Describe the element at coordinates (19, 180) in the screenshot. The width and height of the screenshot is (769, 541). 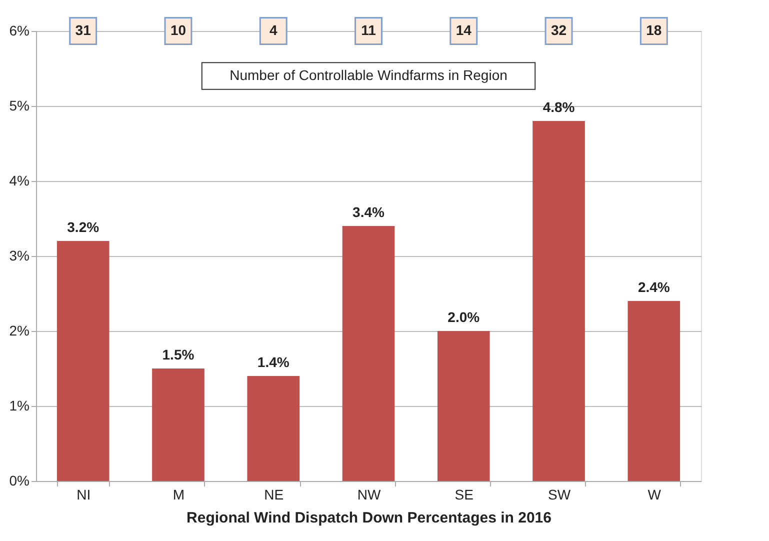
I see `y-tick-label: 4%` at that location.